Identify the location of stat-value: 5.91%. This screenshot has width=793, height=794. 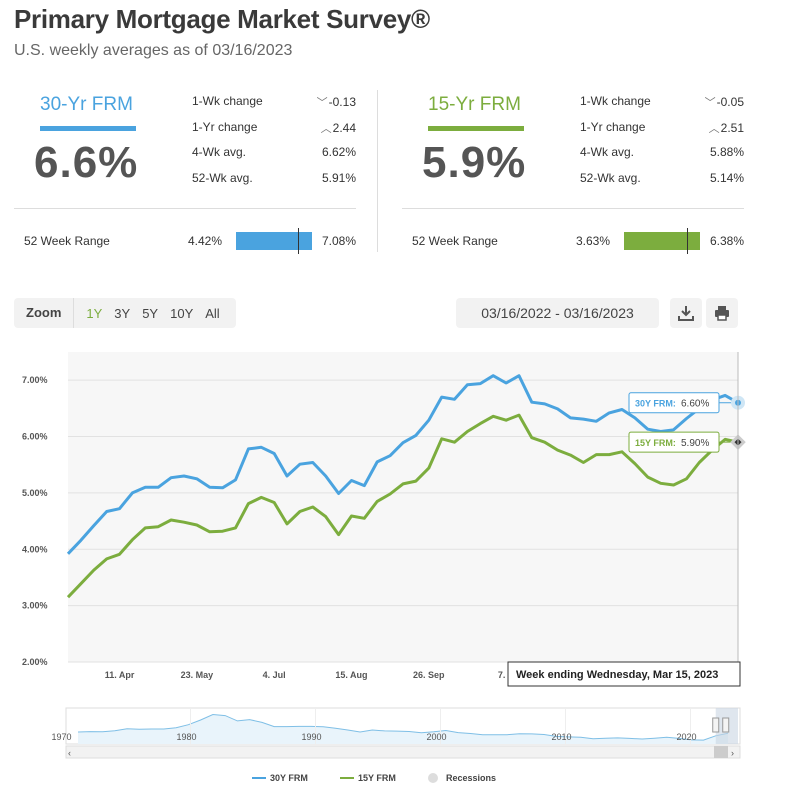
(338, 177).